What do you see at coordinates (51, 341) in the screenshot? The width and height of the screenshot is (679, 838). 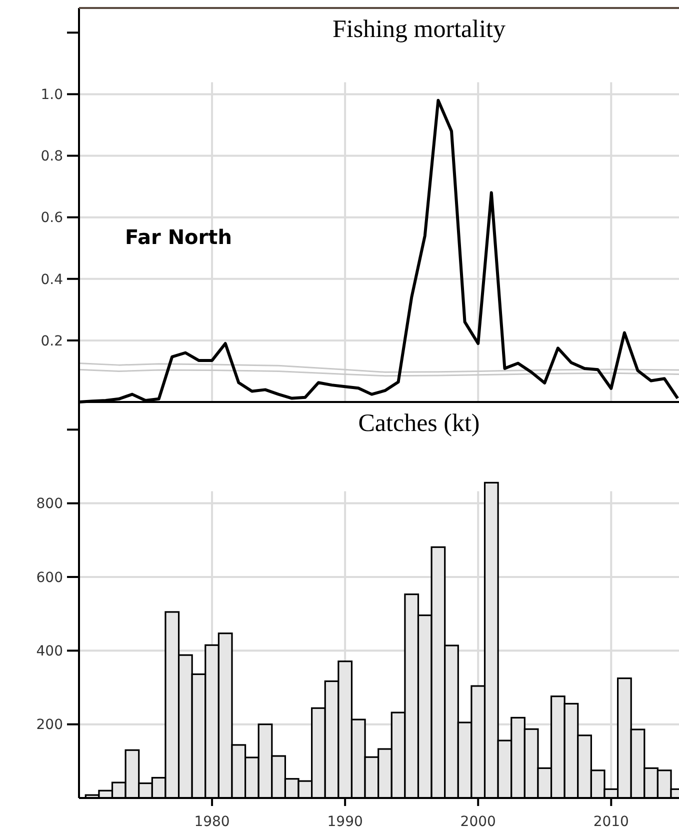 I see `y-tick-label: 0.2` at bounding box center [51, 341].